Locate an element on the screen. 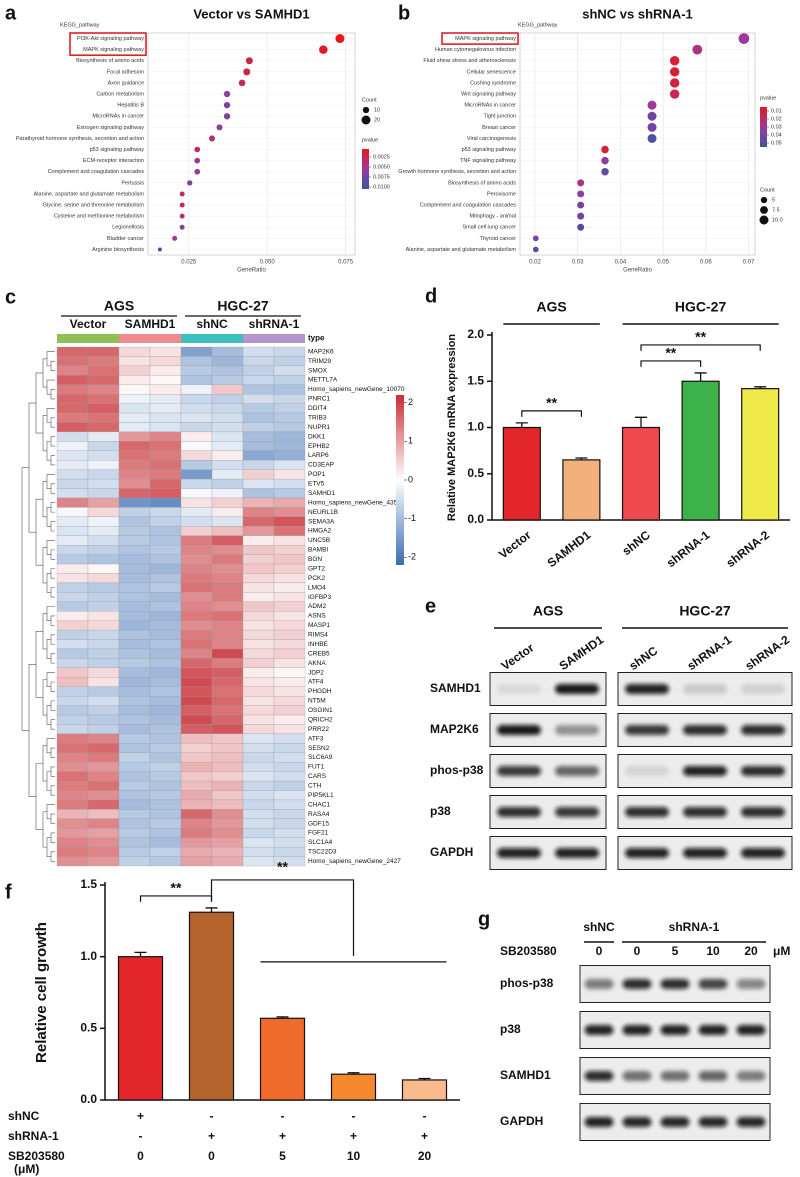 This screenshot has width=800, height=1177. lane-label: 5 is located at coordinates (675, 951).